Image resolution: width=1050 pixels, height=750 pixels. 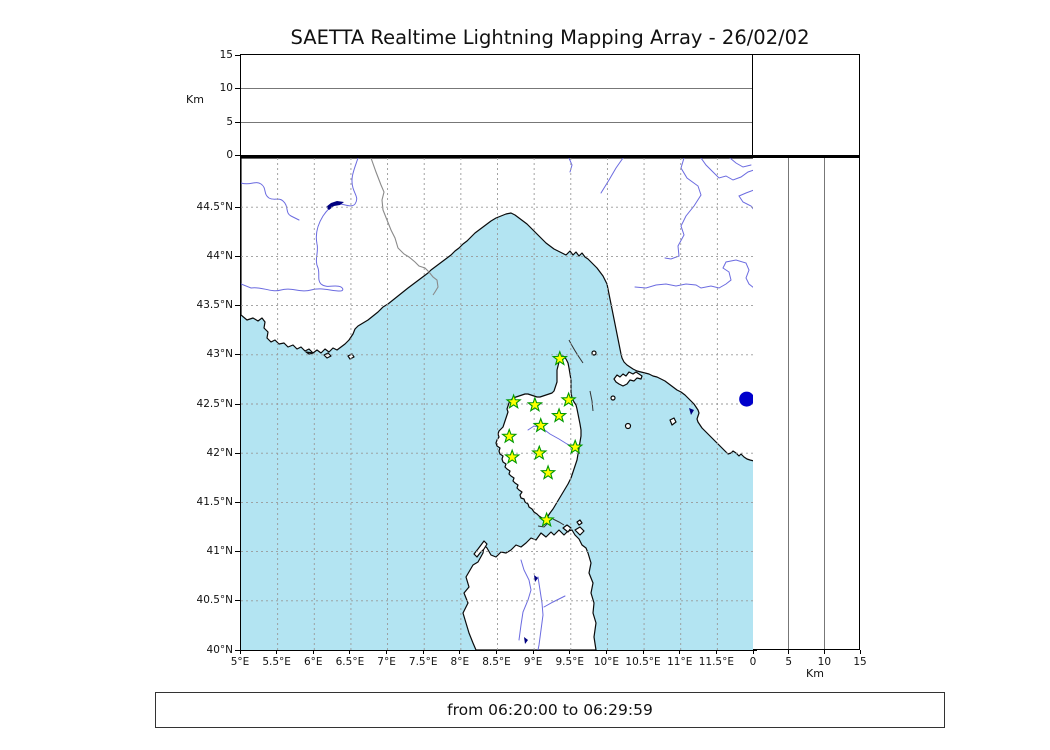 What do you see at coordinates (860, 662) in the screenshot?
I see `km-tick-label: 15` at bounding box center [860, 662].